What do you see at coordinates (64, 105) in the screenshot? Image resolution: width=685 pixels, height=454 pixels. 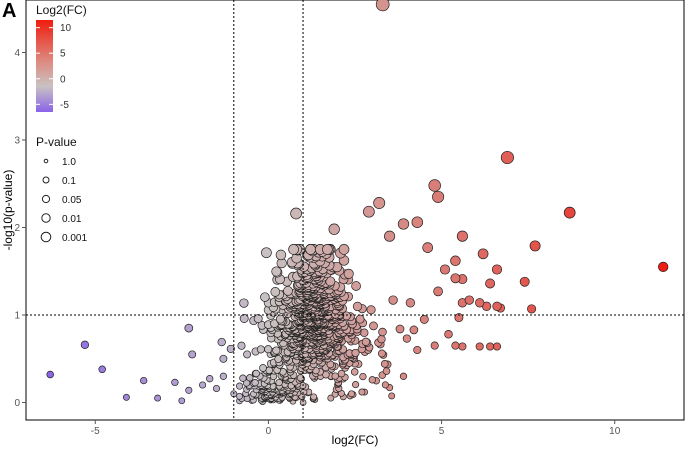 I see `color-legend-tick-label: -5` at bounding box center [64, 105].